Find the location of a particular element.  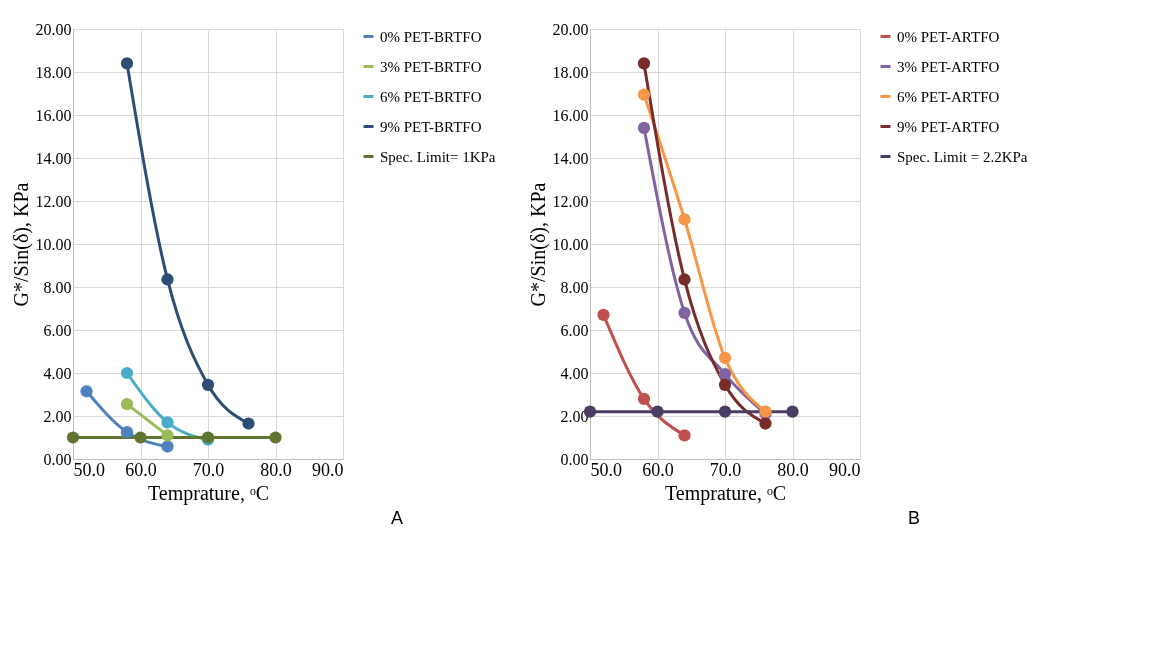

legend-label: 3% PET-ARTFO is located at coordinates (948, 66).